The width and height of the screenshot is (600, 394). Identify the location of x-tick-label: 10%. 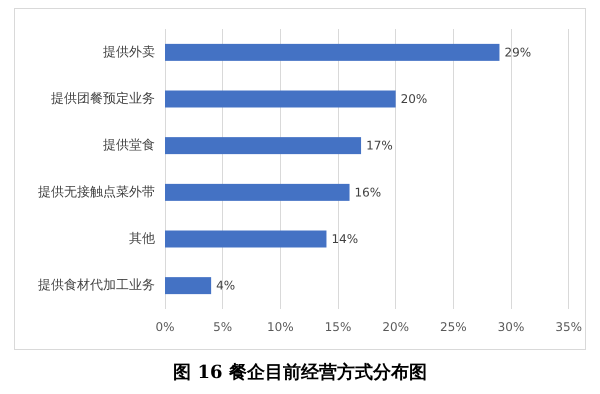
(280, 327).